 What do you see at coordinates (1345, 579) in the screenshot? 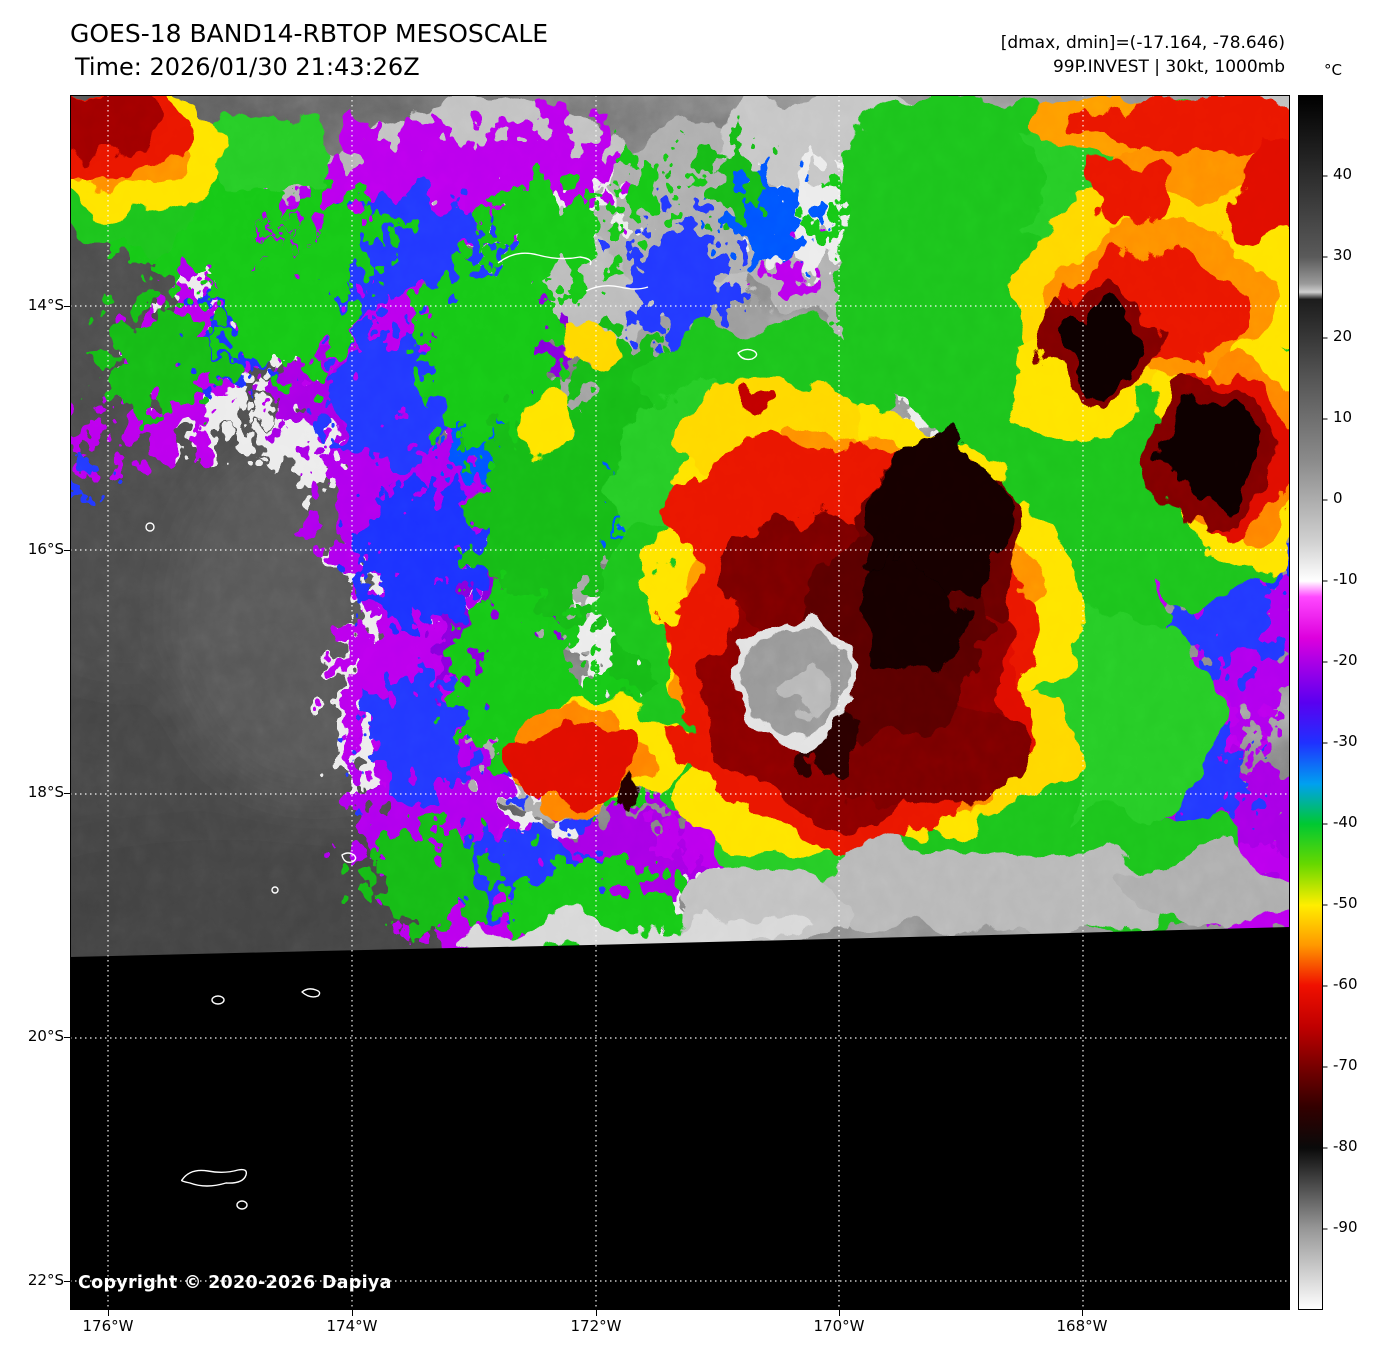
I see `colorbar-tick-label: -10` at bounding box center [1345, 579].